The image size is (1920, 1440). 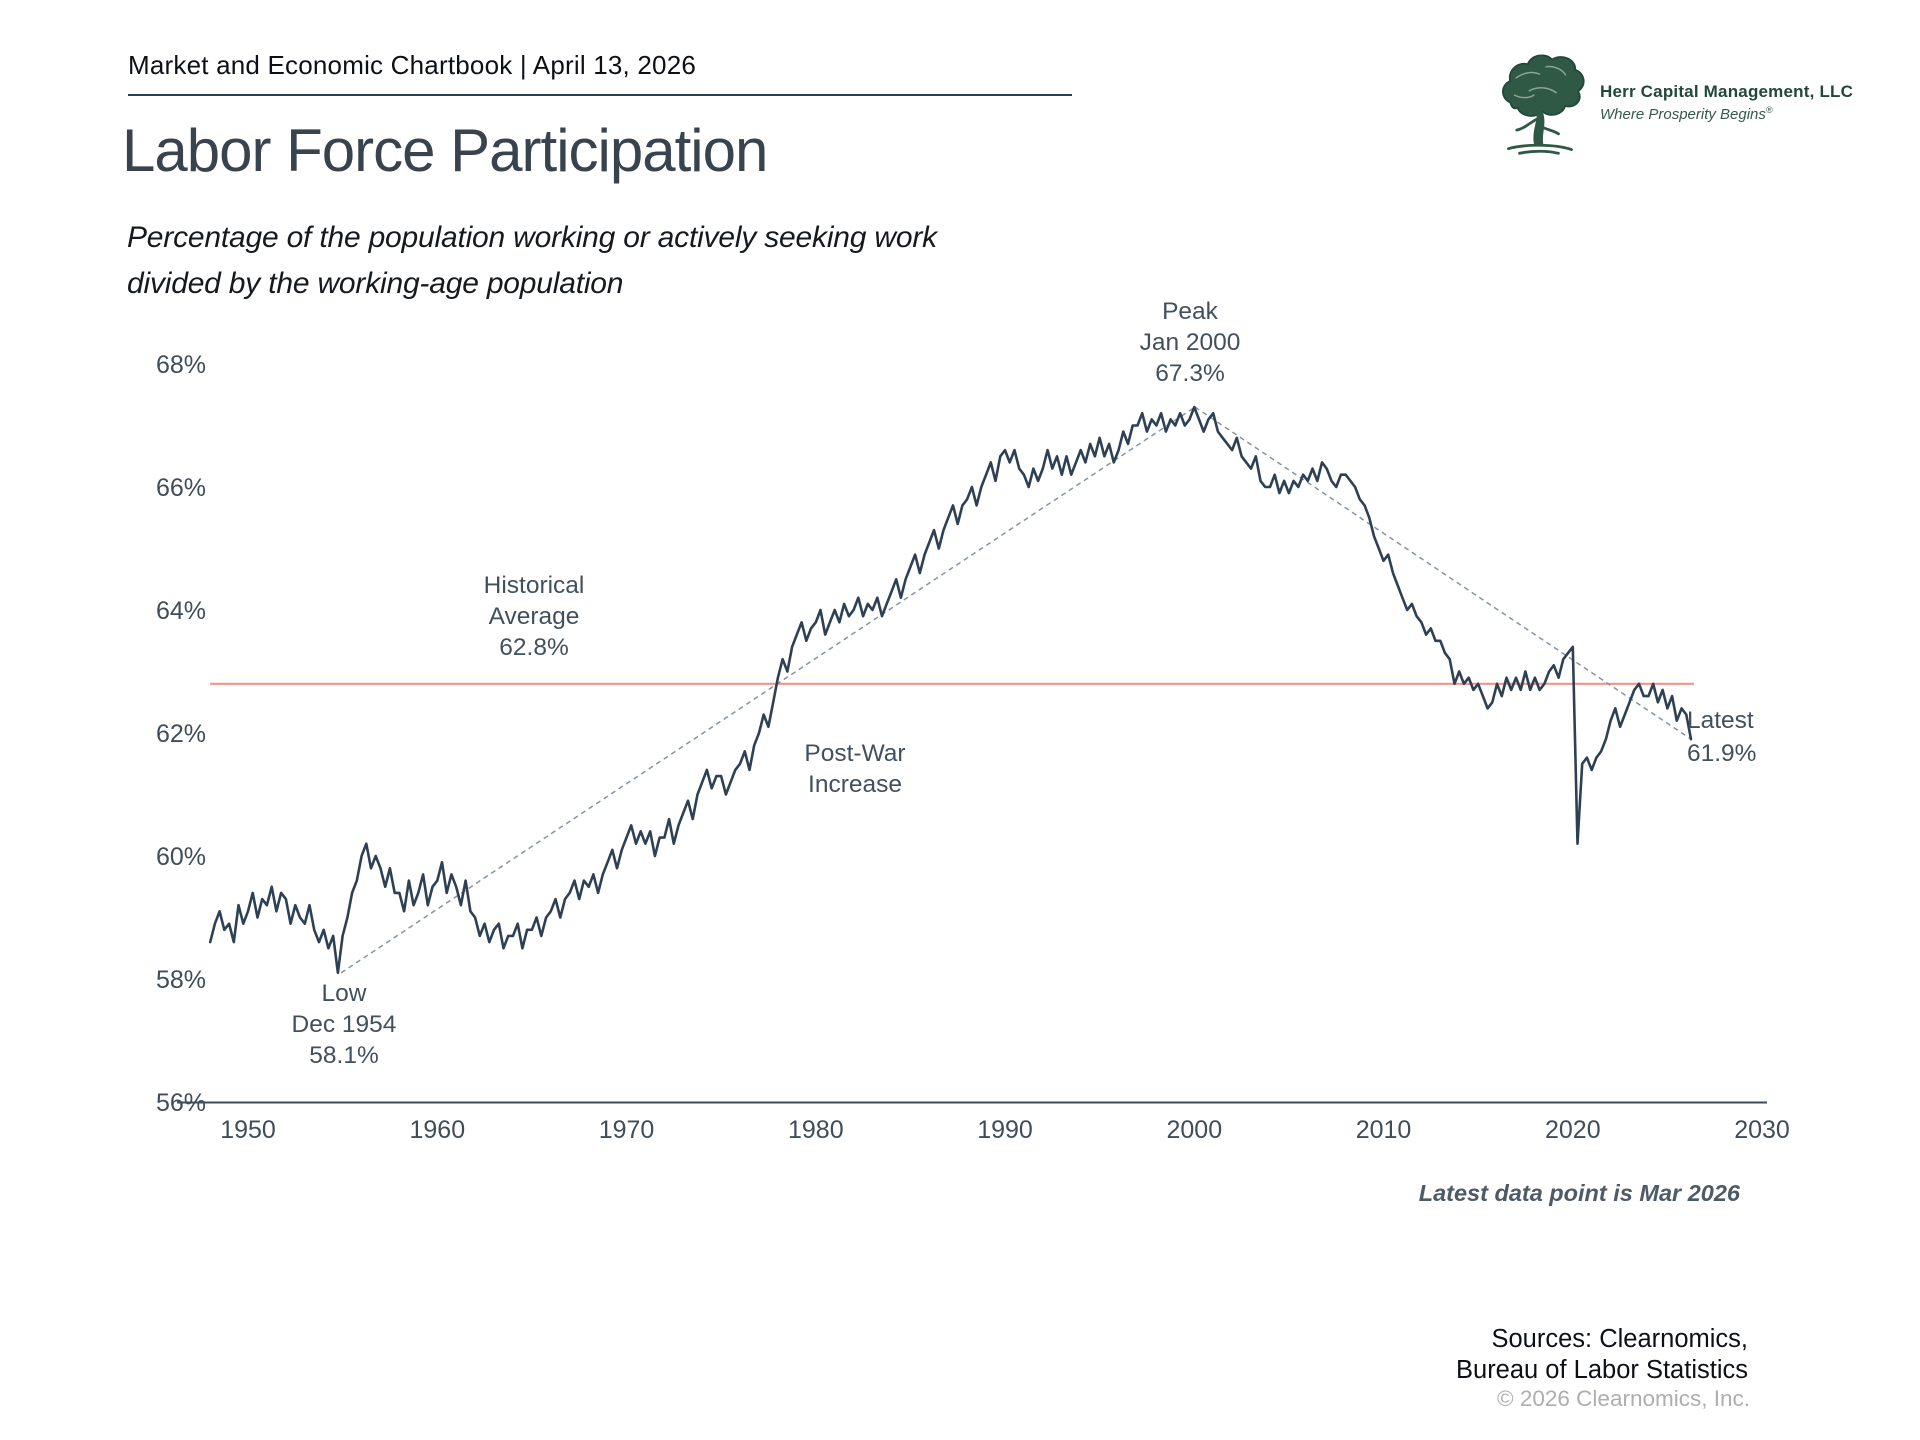 I want to click on sources-line-2: Bureau of Labor Statistics, so click(x=1602, y=1370).